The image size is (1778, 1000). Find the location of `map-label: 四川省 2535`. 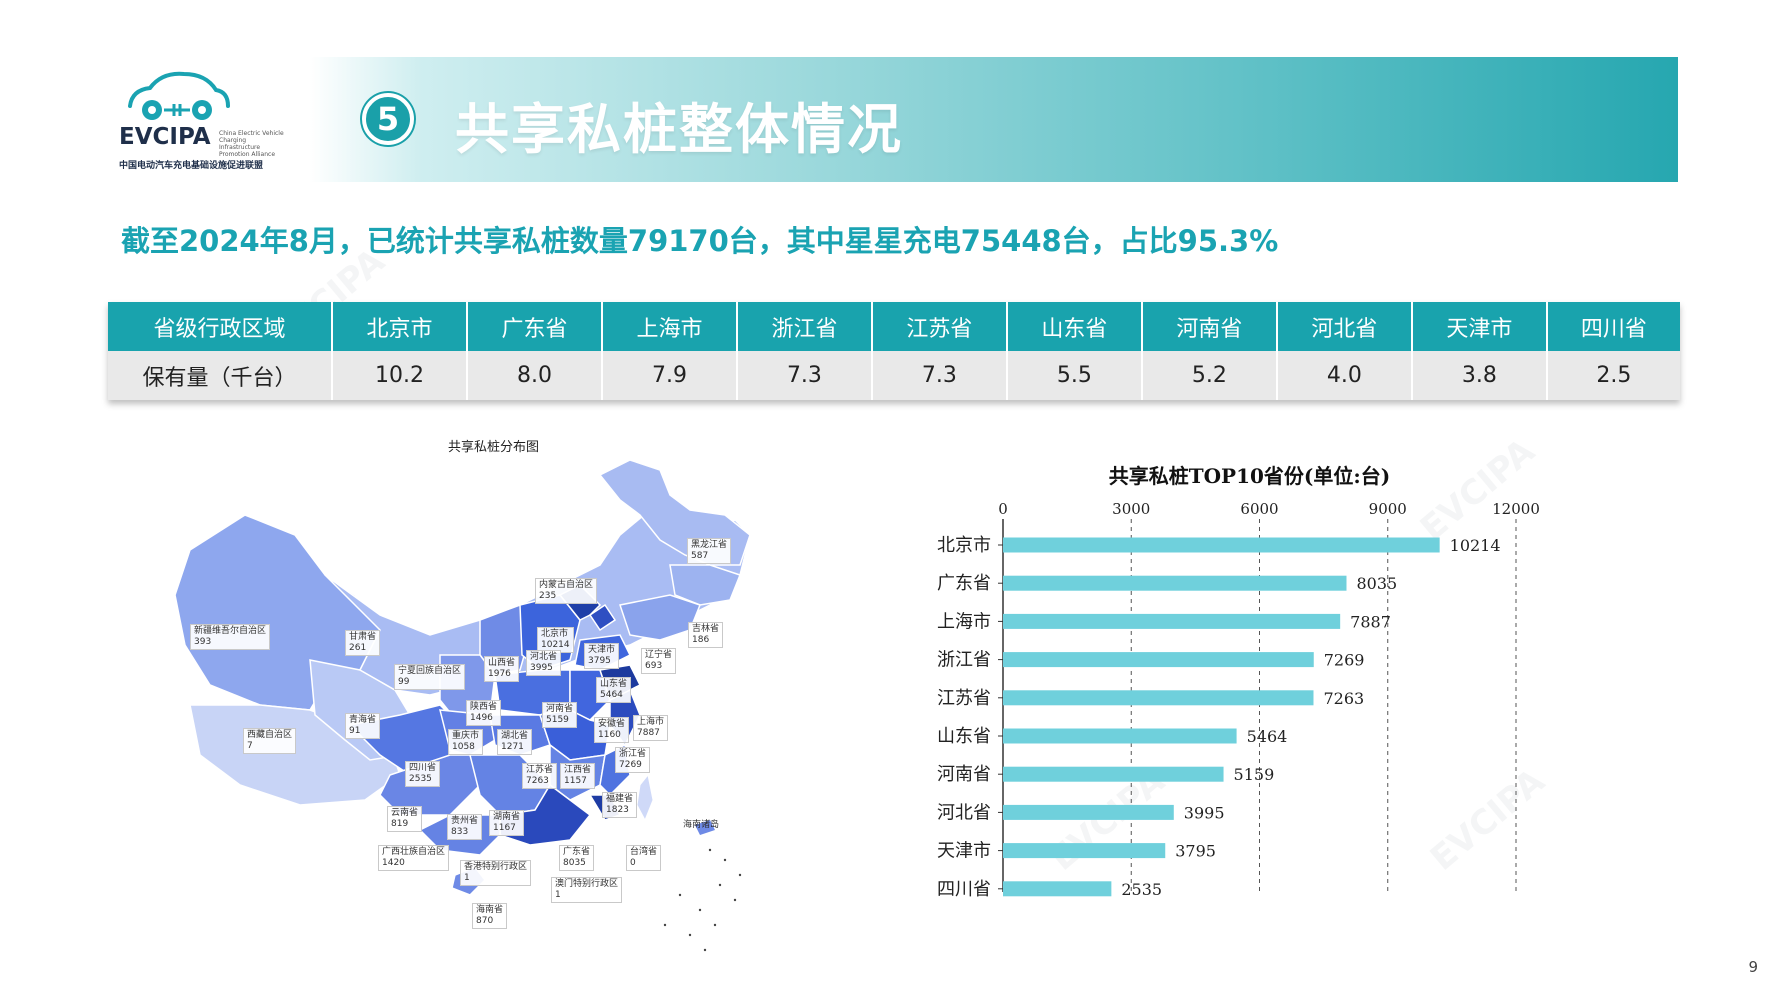

map-label: 四川省 2535 is located at coordinates (423, 774).